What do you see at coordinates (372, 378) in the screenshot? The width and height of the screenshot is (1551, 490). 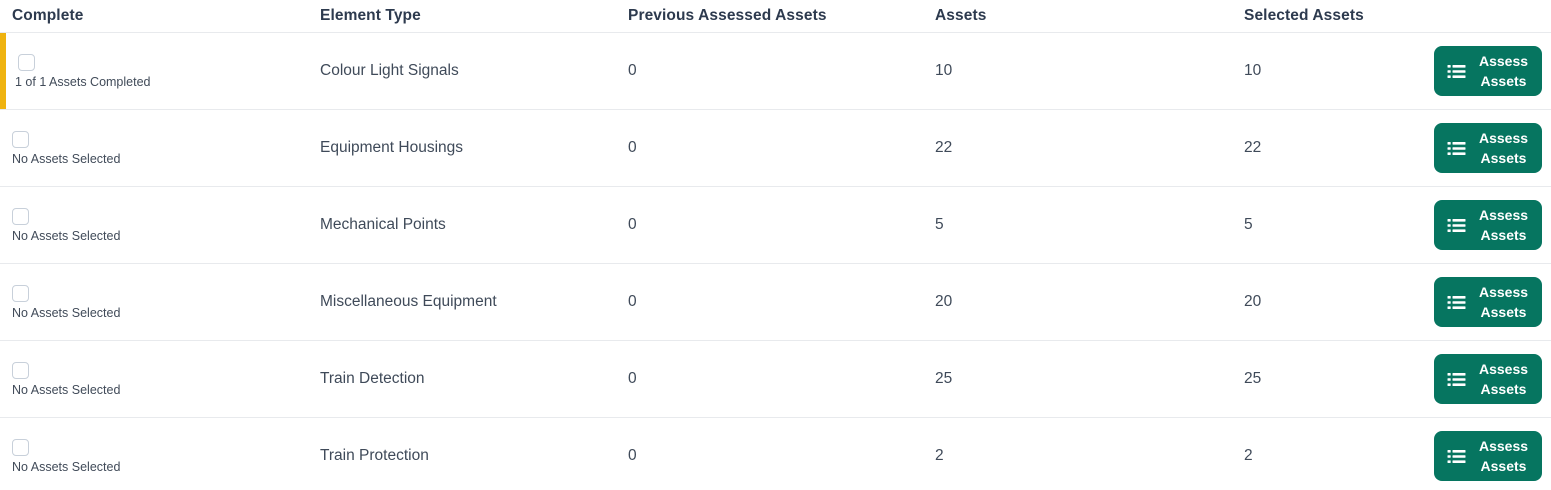 I see `element-type-value: Train Detection` at bounding box center [372, 378].